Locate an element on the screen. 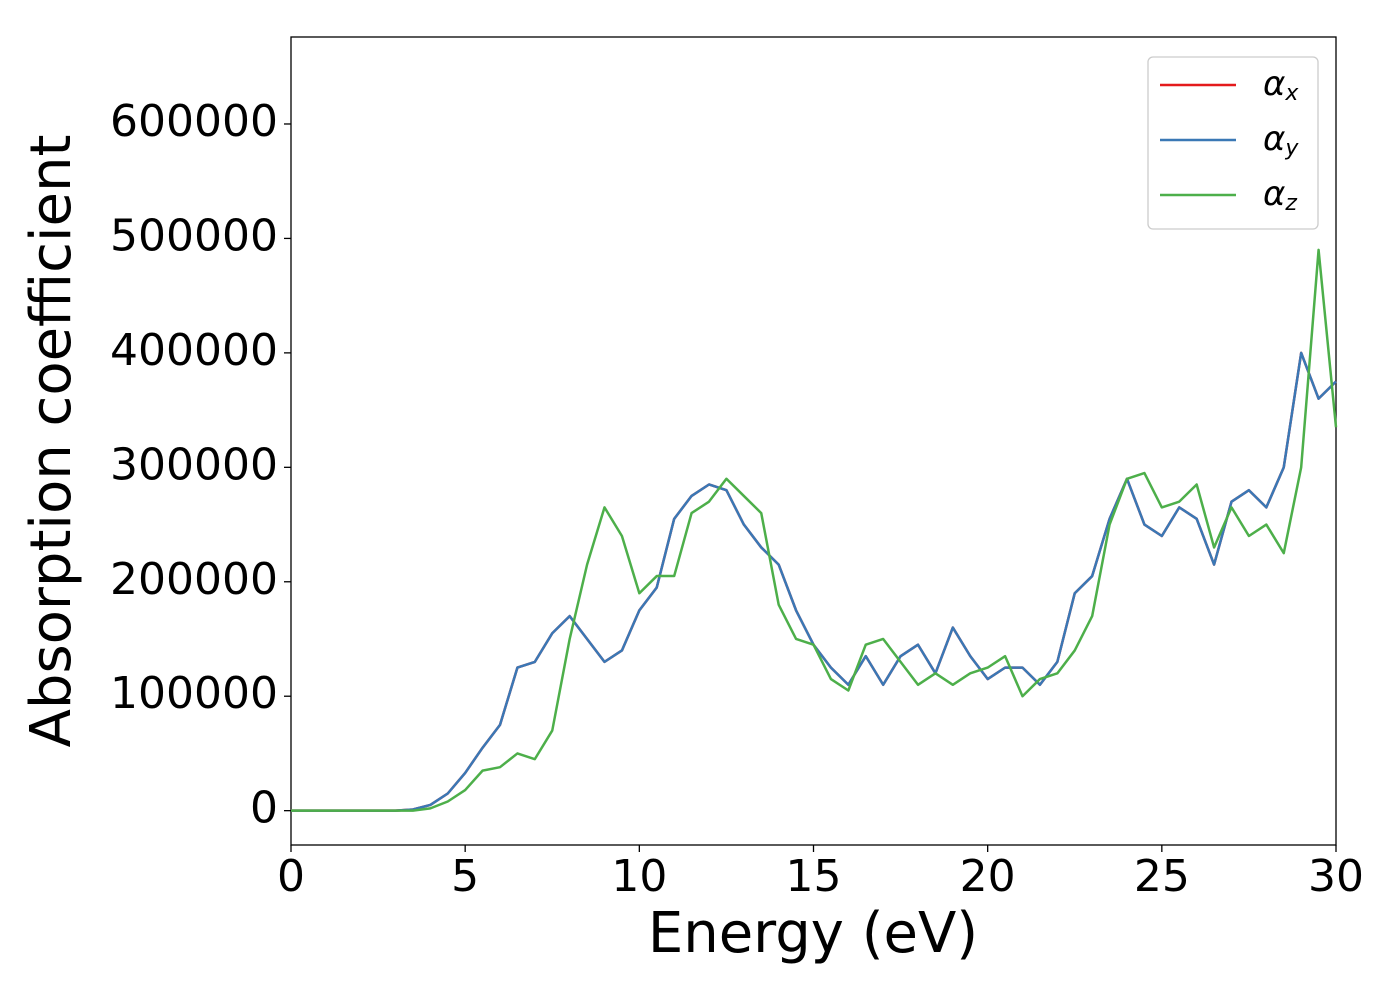 This screenshot has width=1400, height=1000. y-tick-label: 600000 is located at coordinates (194, 121).